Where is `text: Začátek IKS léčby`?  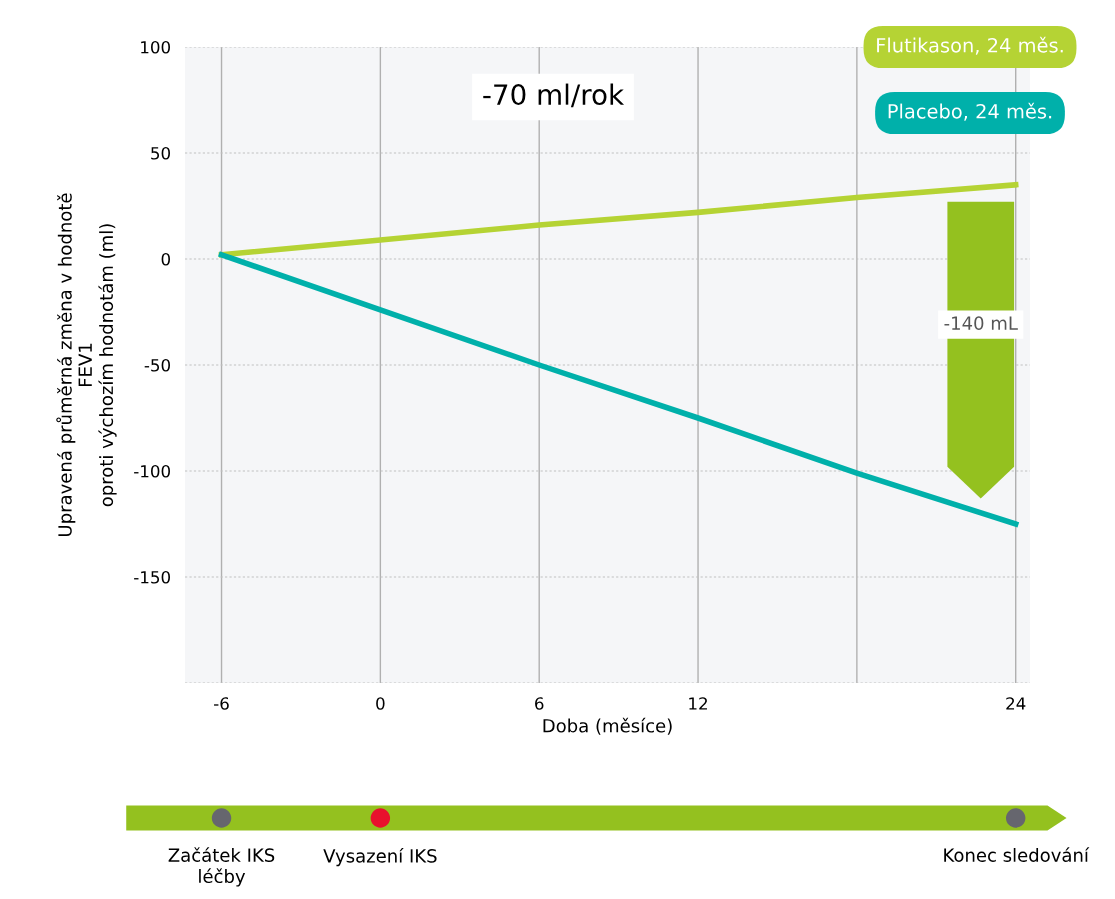 text: Začátek IKS léčby is located at coordinates (221, 867).